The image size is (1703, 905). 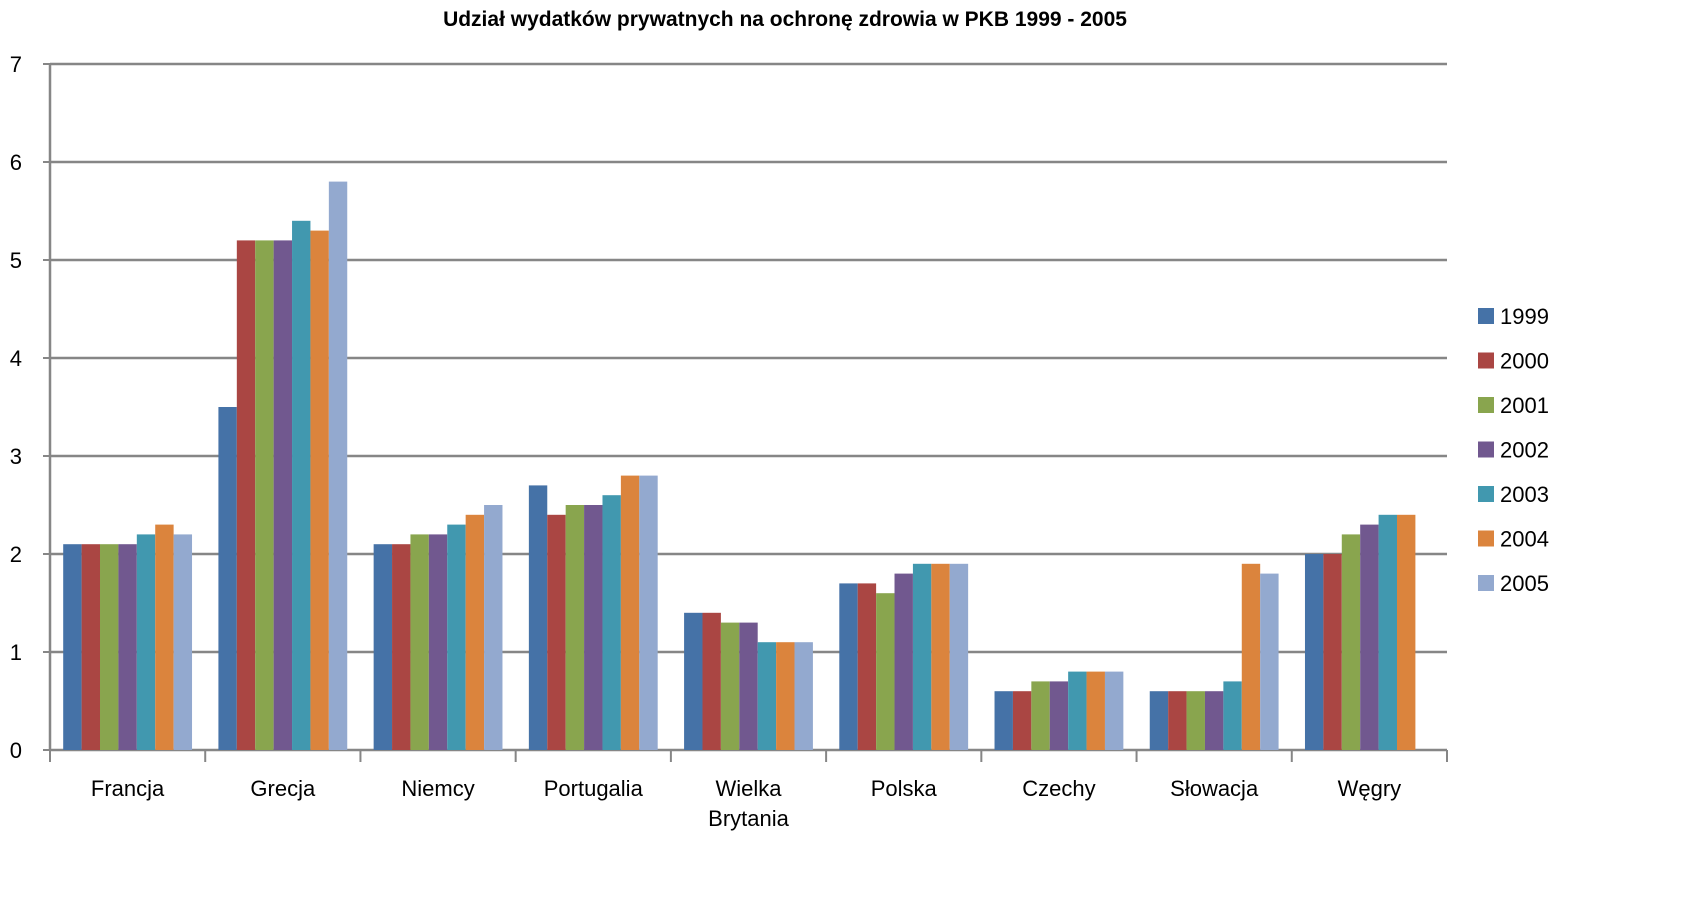 I want to click on x-tick-label: Wielka, so click(x=748, y=788).